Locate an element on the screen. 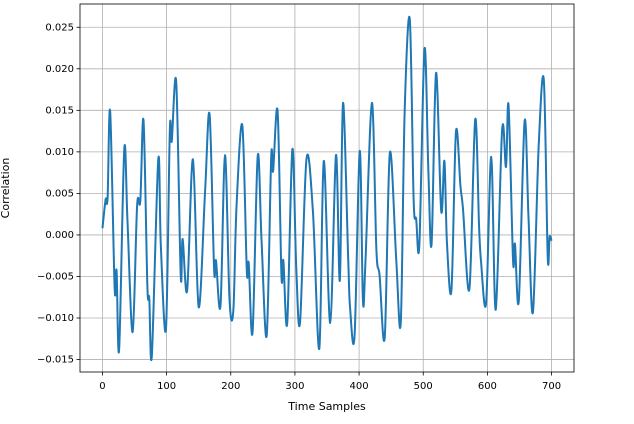 This screenshot has width=634, height=424. y-tick-label: 0.005 is located at coordinates (59, 193).